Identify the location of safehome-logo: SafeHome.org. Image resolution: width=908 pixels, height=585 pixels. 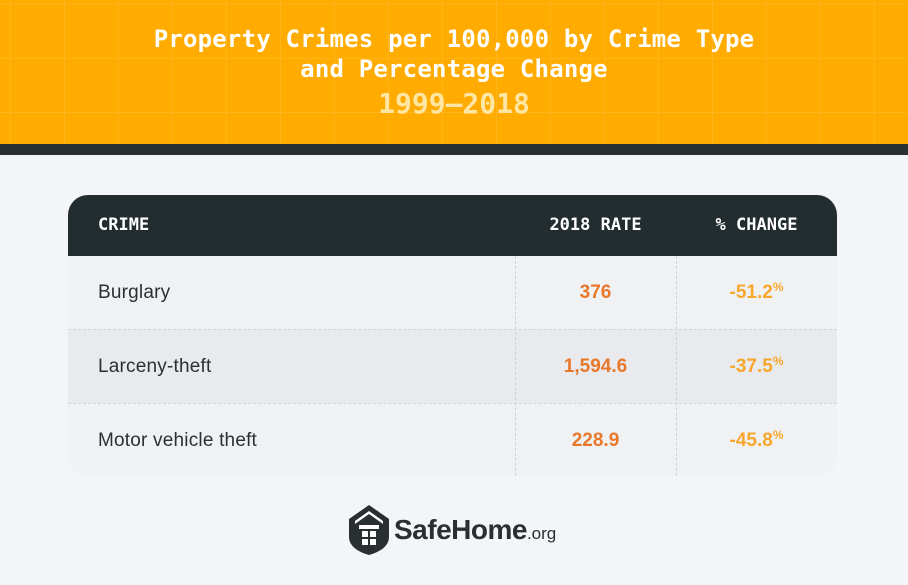
(463, 530).